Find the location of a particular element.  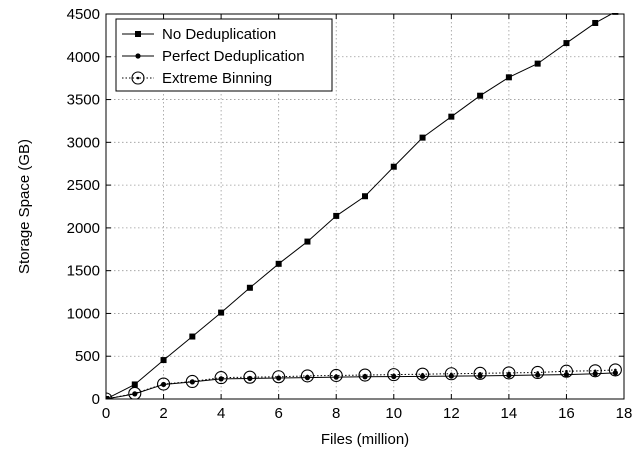

series-2-point-16-center is located at coordinates (566, 371).